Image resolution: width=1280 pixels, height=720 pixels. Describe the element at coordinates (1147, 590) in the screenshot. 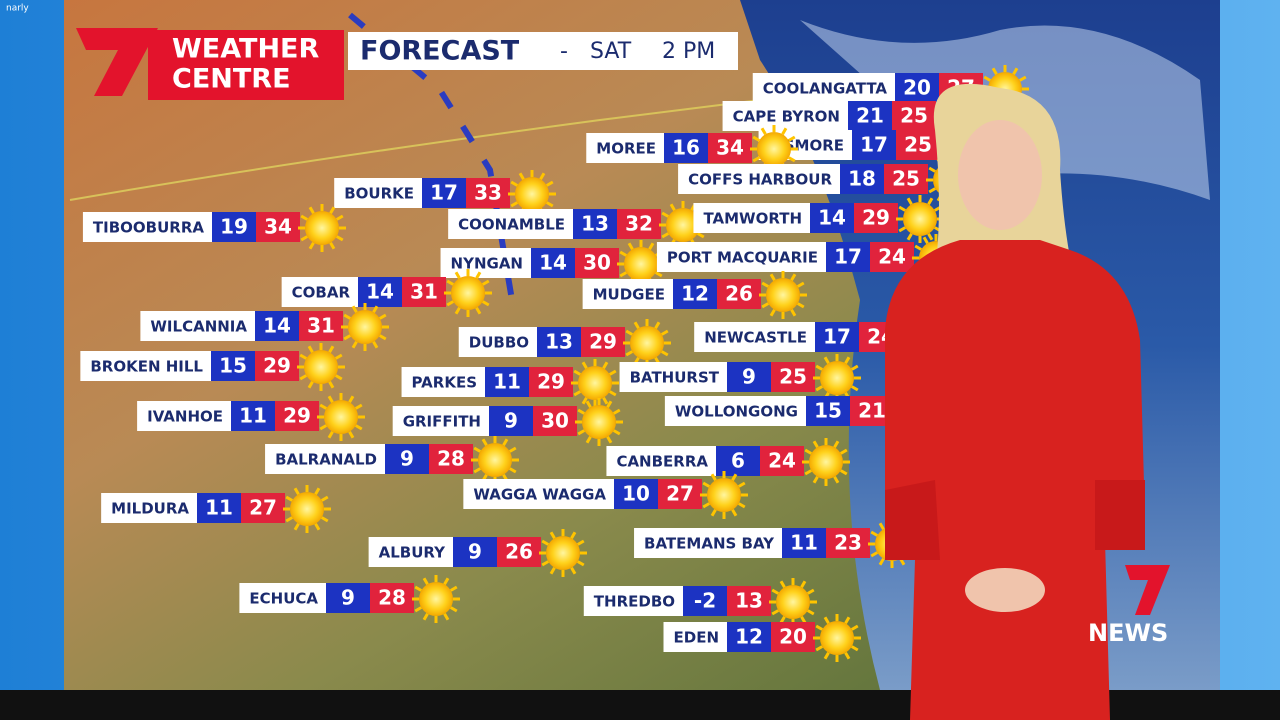

I see `watermark-seven` at that location.